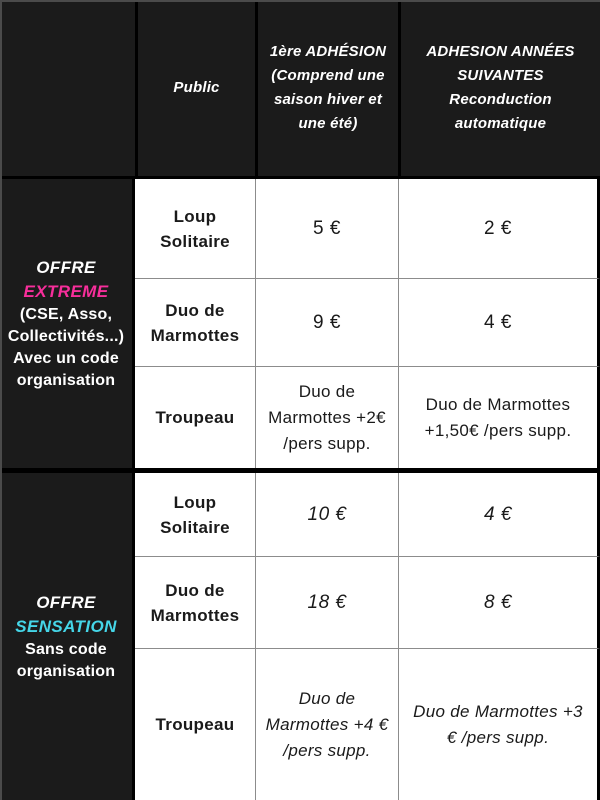  I want to click on price-first-membership: 5 €, so click(326, 228).